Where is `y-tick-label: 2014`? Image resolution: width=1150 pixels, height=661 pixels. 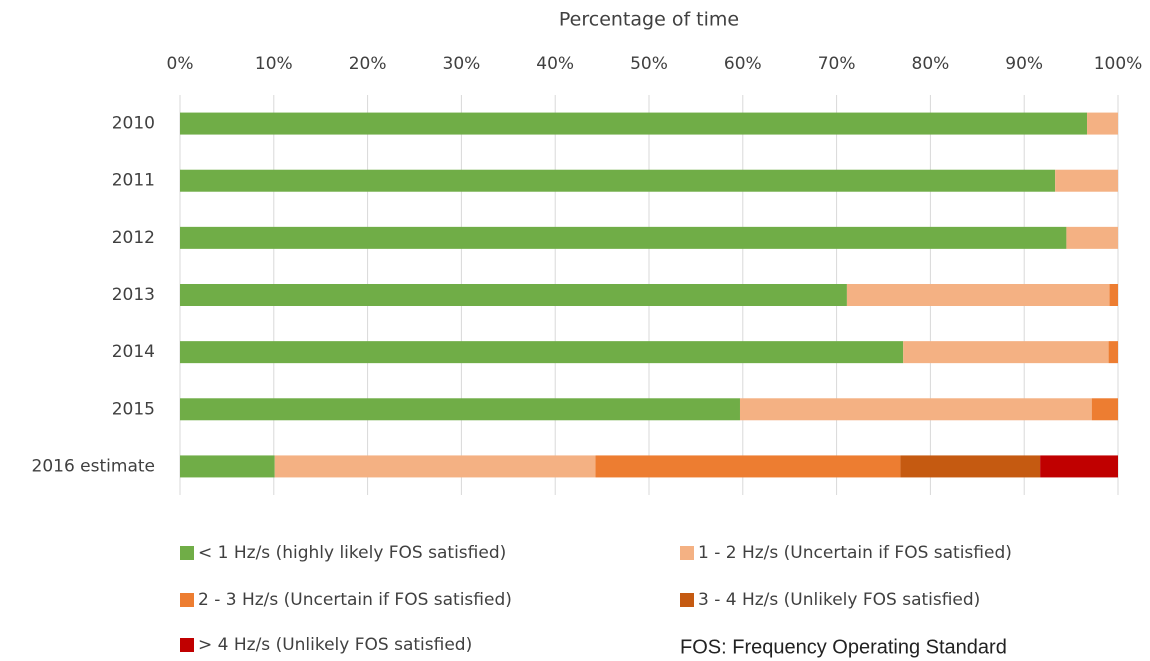 y-tick-label: 2014 is located at coordinates (133, 352).